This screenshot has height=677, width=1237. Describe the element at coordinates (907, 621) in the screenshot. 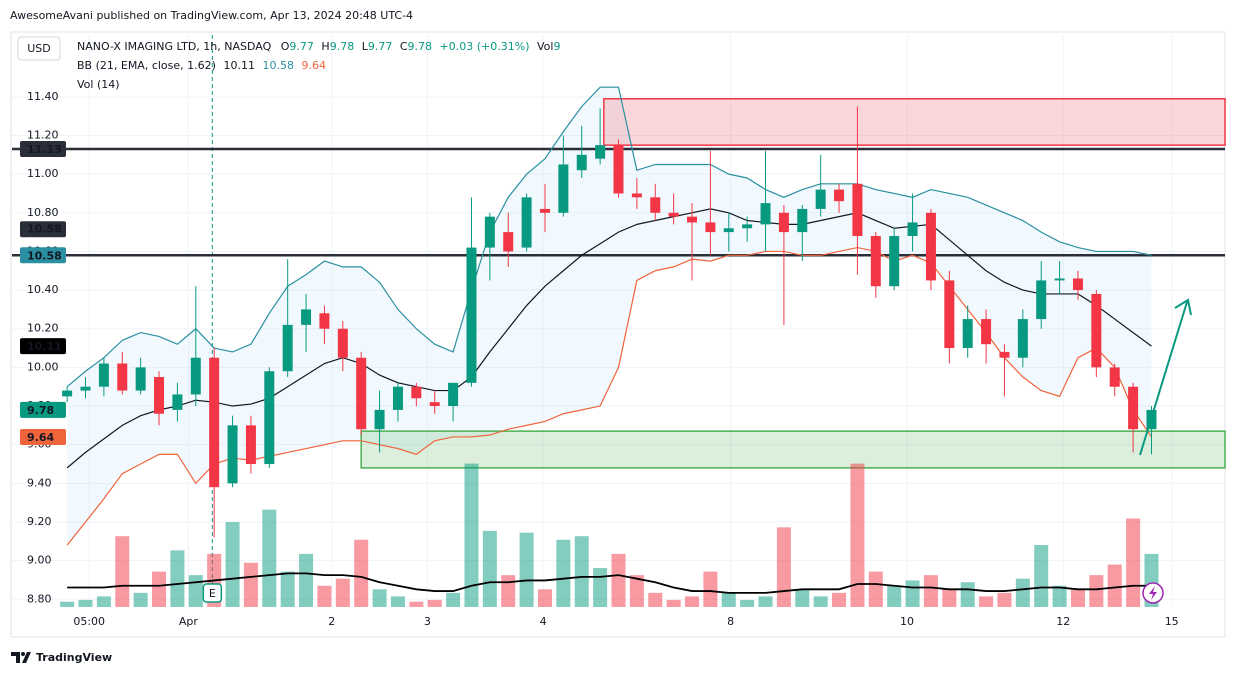

I see `x-tick-label: 10` at that location.